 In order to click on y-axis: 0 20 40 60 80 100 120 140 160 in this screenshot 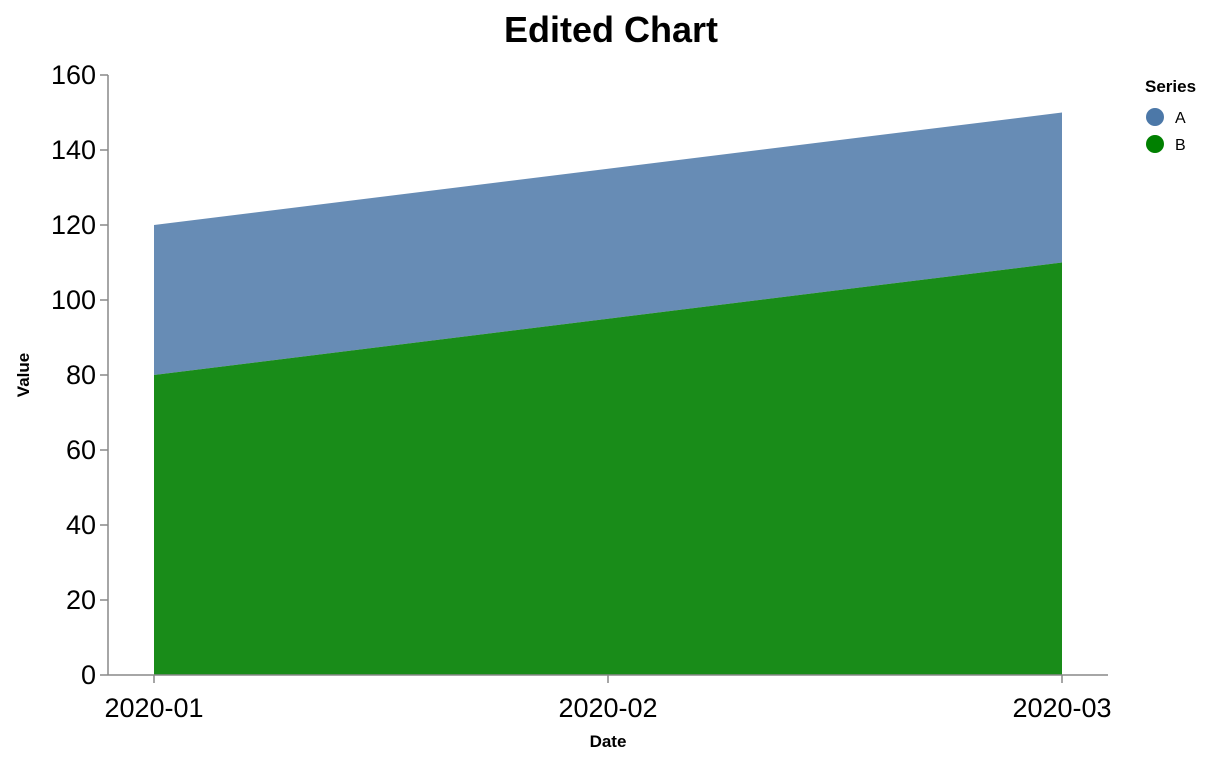, I will do `click(80, 375)`.